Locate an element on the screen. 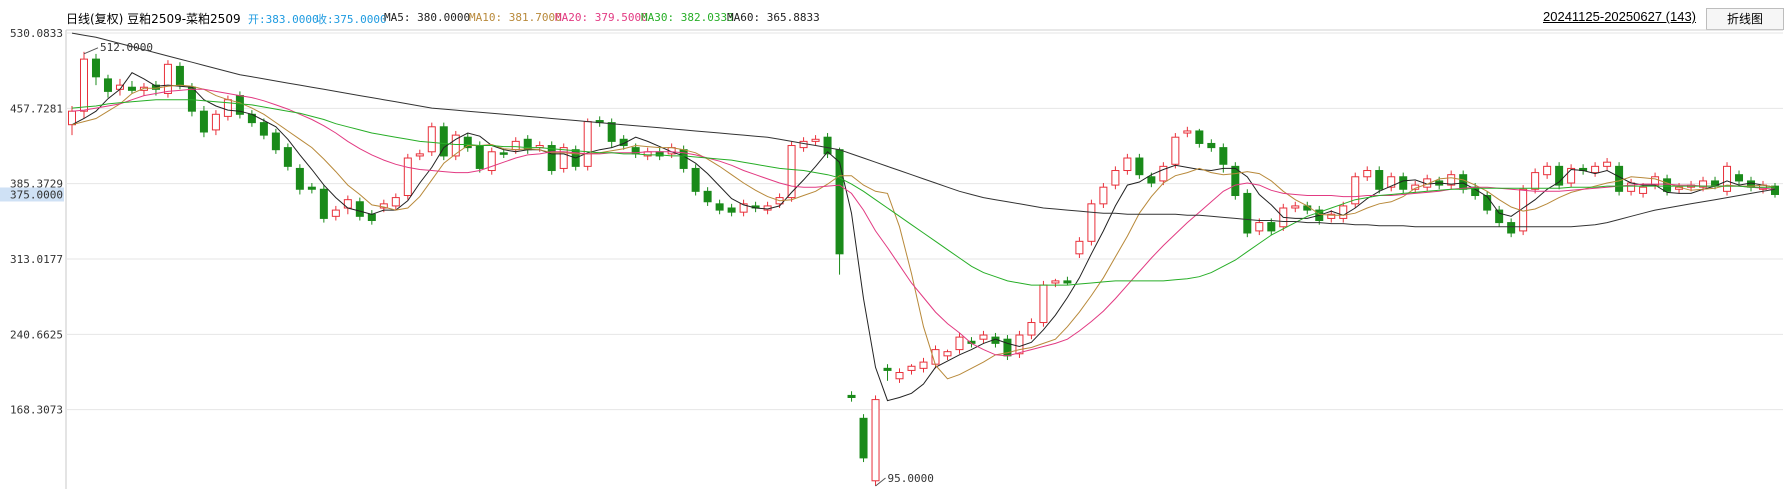  y-tick-label: 313.0177 is located at coordinates (36, 259).